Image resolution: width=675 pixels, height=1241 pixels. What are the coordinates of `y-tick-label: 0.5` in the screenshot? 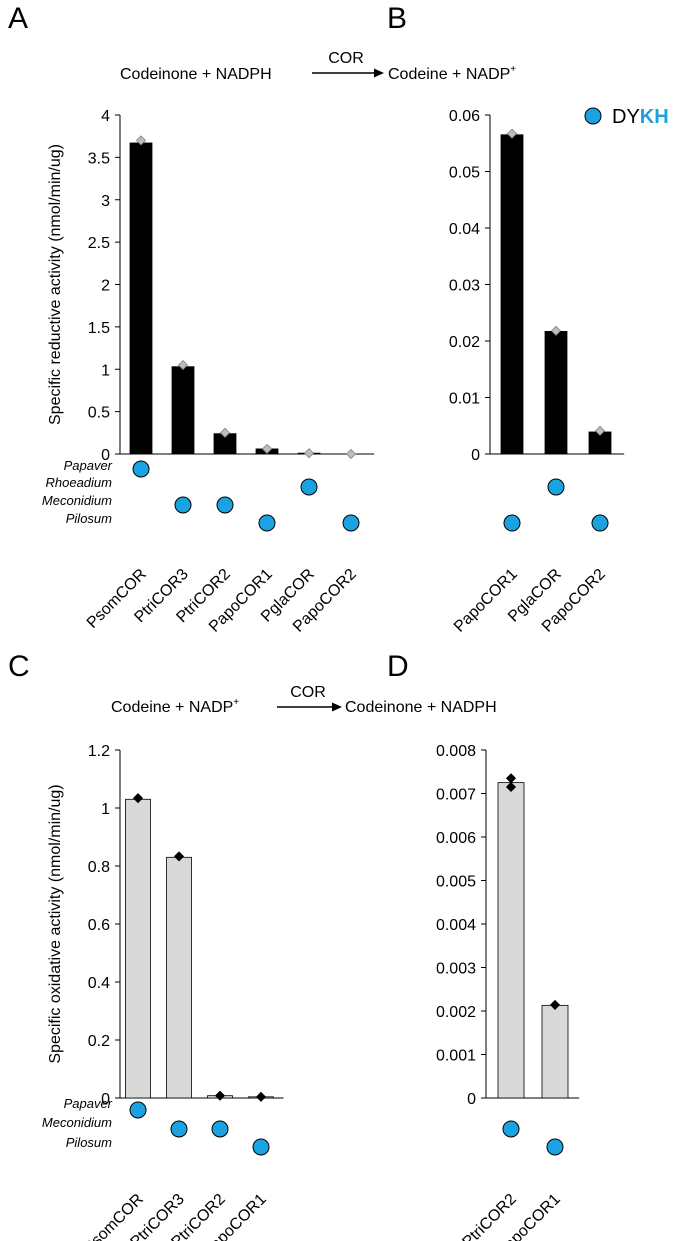 It's located at (99, 413).